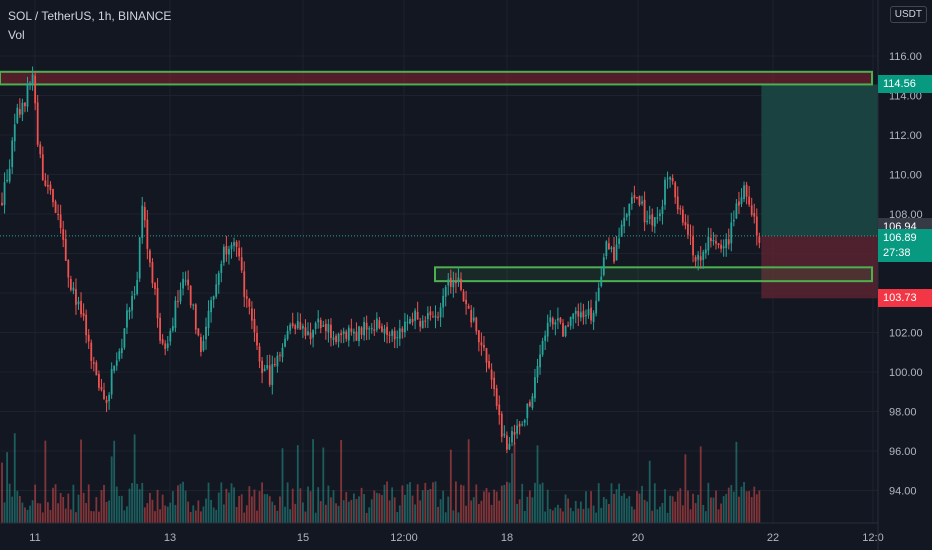  I want to click on x-tick-label: 13, so click(170, 538).